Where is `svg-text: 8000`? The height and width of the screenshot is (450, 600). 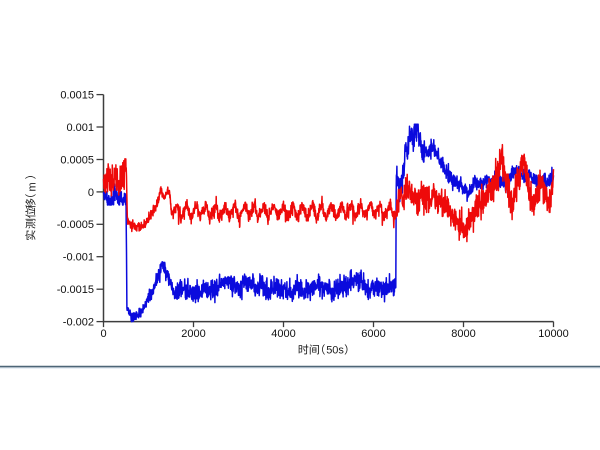 svg-text: 8000 is located at coordinates (463, 334).